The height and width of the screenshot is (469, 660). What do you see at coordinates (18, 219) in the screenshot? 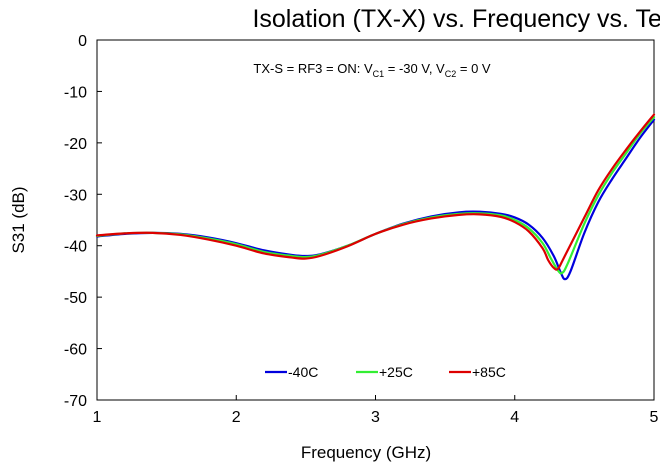
I see `y-axis-label: S31 (dB)` at bounding box center [18, 219].